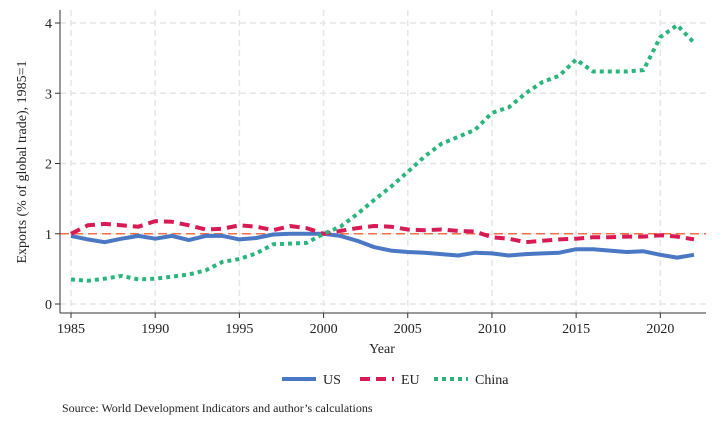 The width and height of the screenshot is (720, 437). Describe the element at coordinates (71, 329) in the screenshot. I see `x-tick-label: 1985` at that location.